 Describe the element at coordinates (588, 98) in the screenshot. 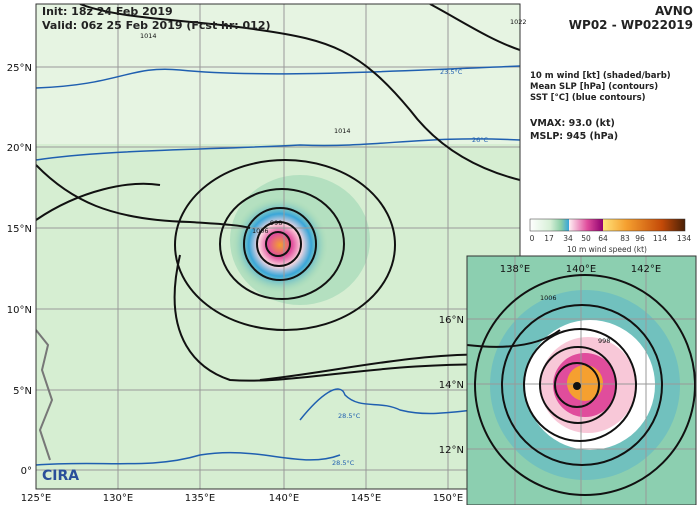

I see `legend-sst: SST [°C] (blue contours)` at that location.